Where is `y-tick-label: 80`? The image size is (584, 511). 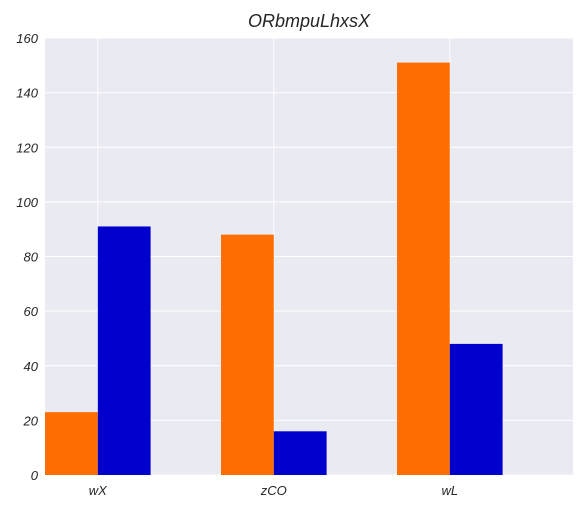
y-tick-label: 80 is located at coordinates (31, 257).